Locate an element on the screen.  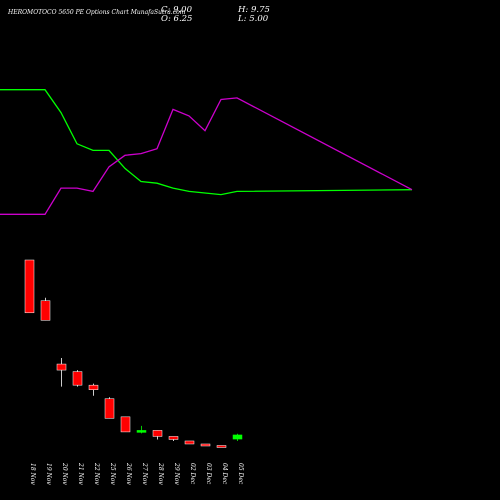
candle-26-nov is located at coordinates (125, 424).